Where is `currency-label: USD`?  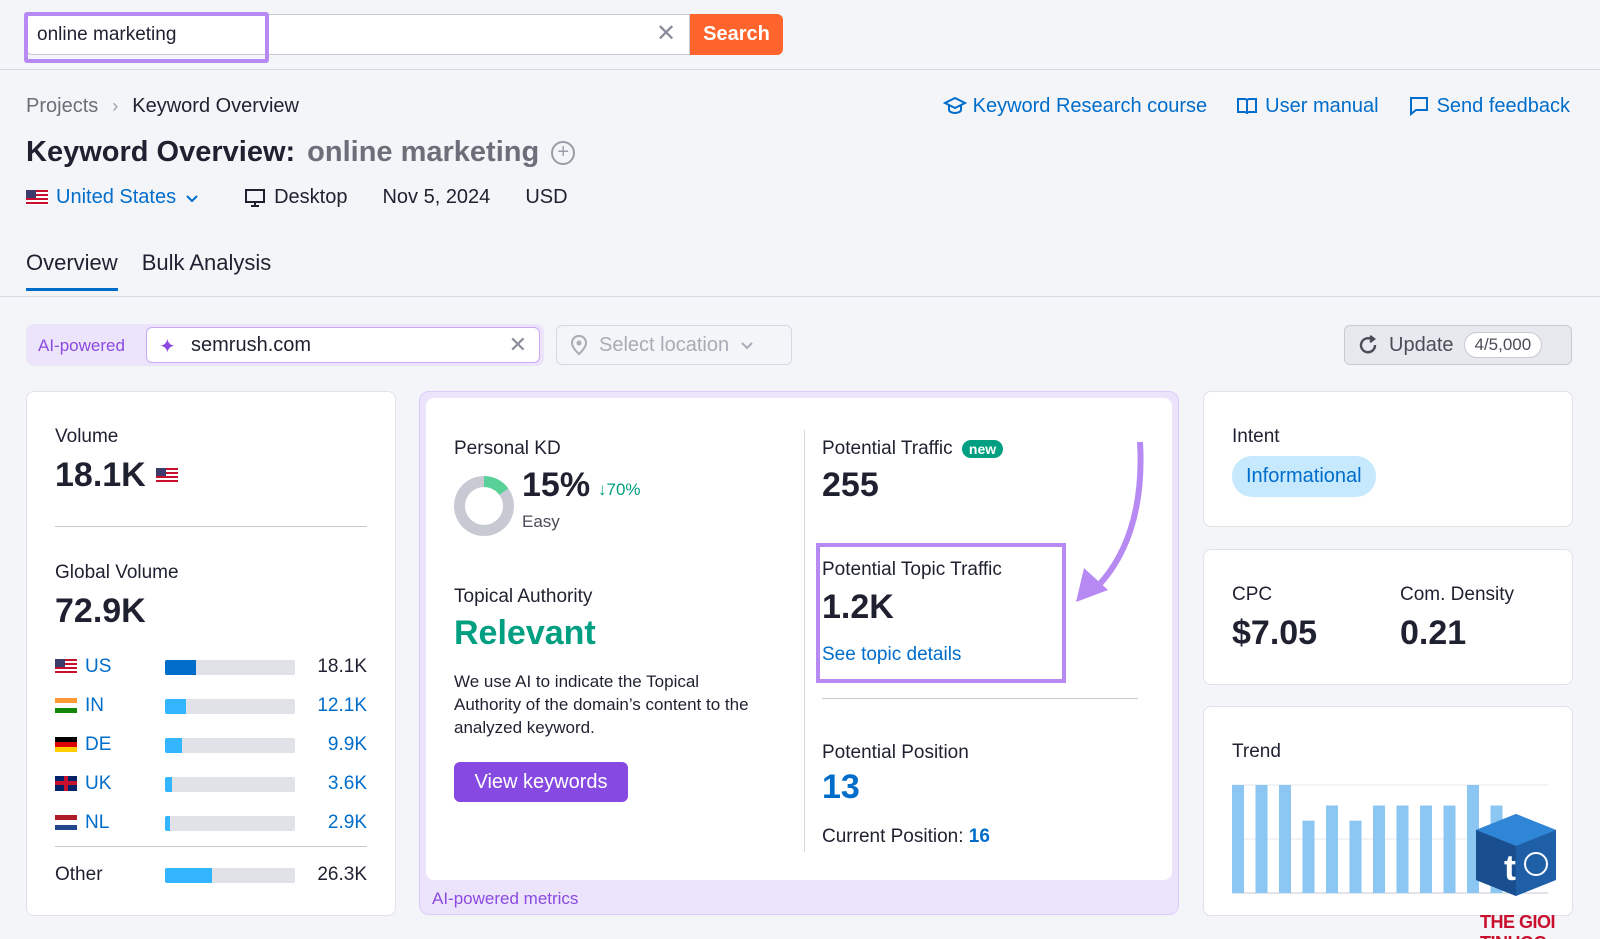 currency-label: USD is located at coordinates (546, 197).